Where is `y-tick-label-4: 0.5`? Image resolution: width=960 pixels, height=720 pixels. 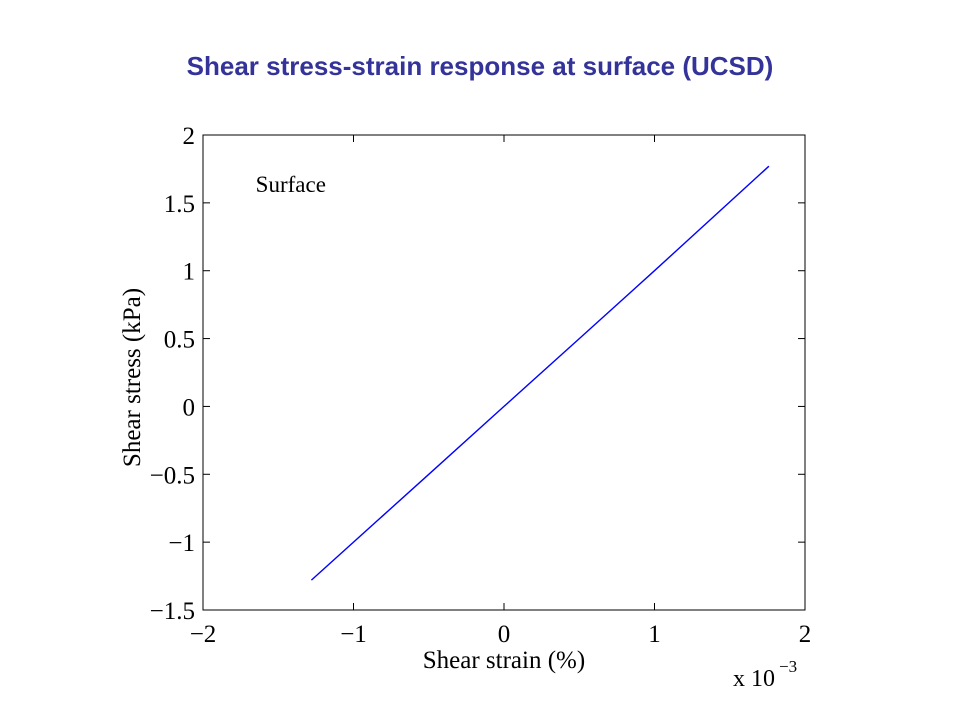 y-tick-label-4: 0.5 is located at coordinates (179, 340).